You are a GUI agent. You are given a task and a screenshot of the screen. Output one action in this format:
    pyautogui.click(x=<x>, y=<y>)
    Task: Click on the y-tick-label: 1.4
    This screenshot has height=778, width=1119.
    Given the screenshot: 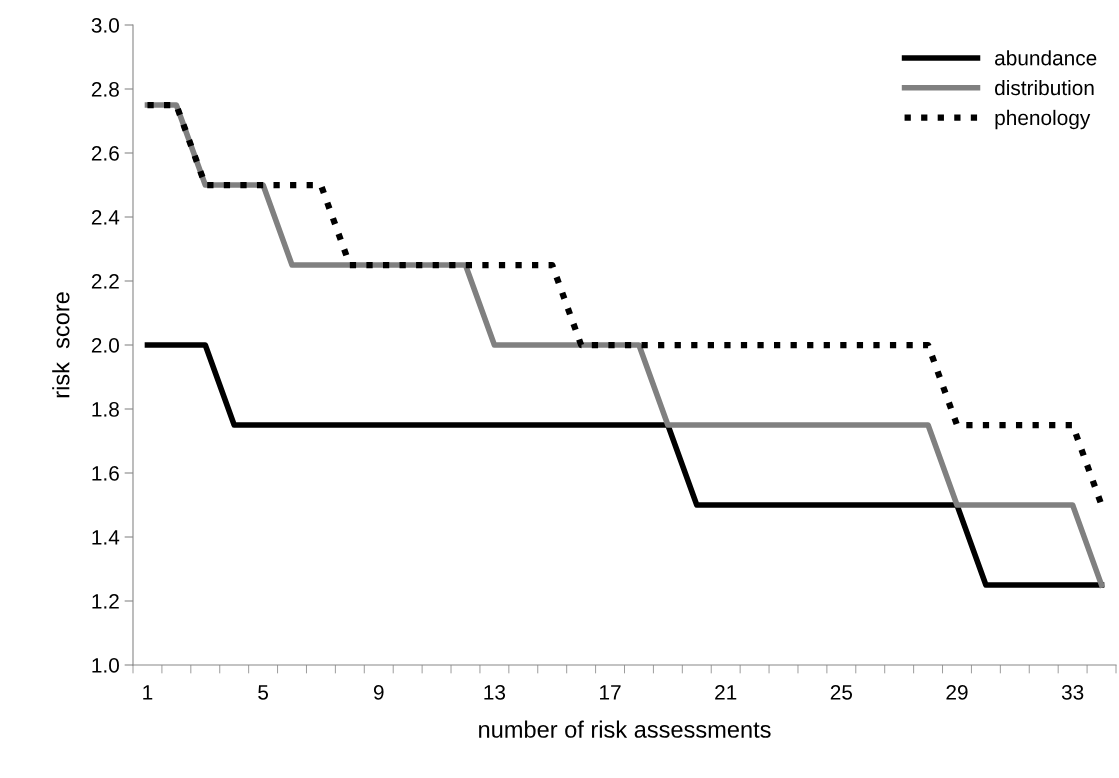 What is the action you would take?
    pyautogui.click(x=106, y=537)
    